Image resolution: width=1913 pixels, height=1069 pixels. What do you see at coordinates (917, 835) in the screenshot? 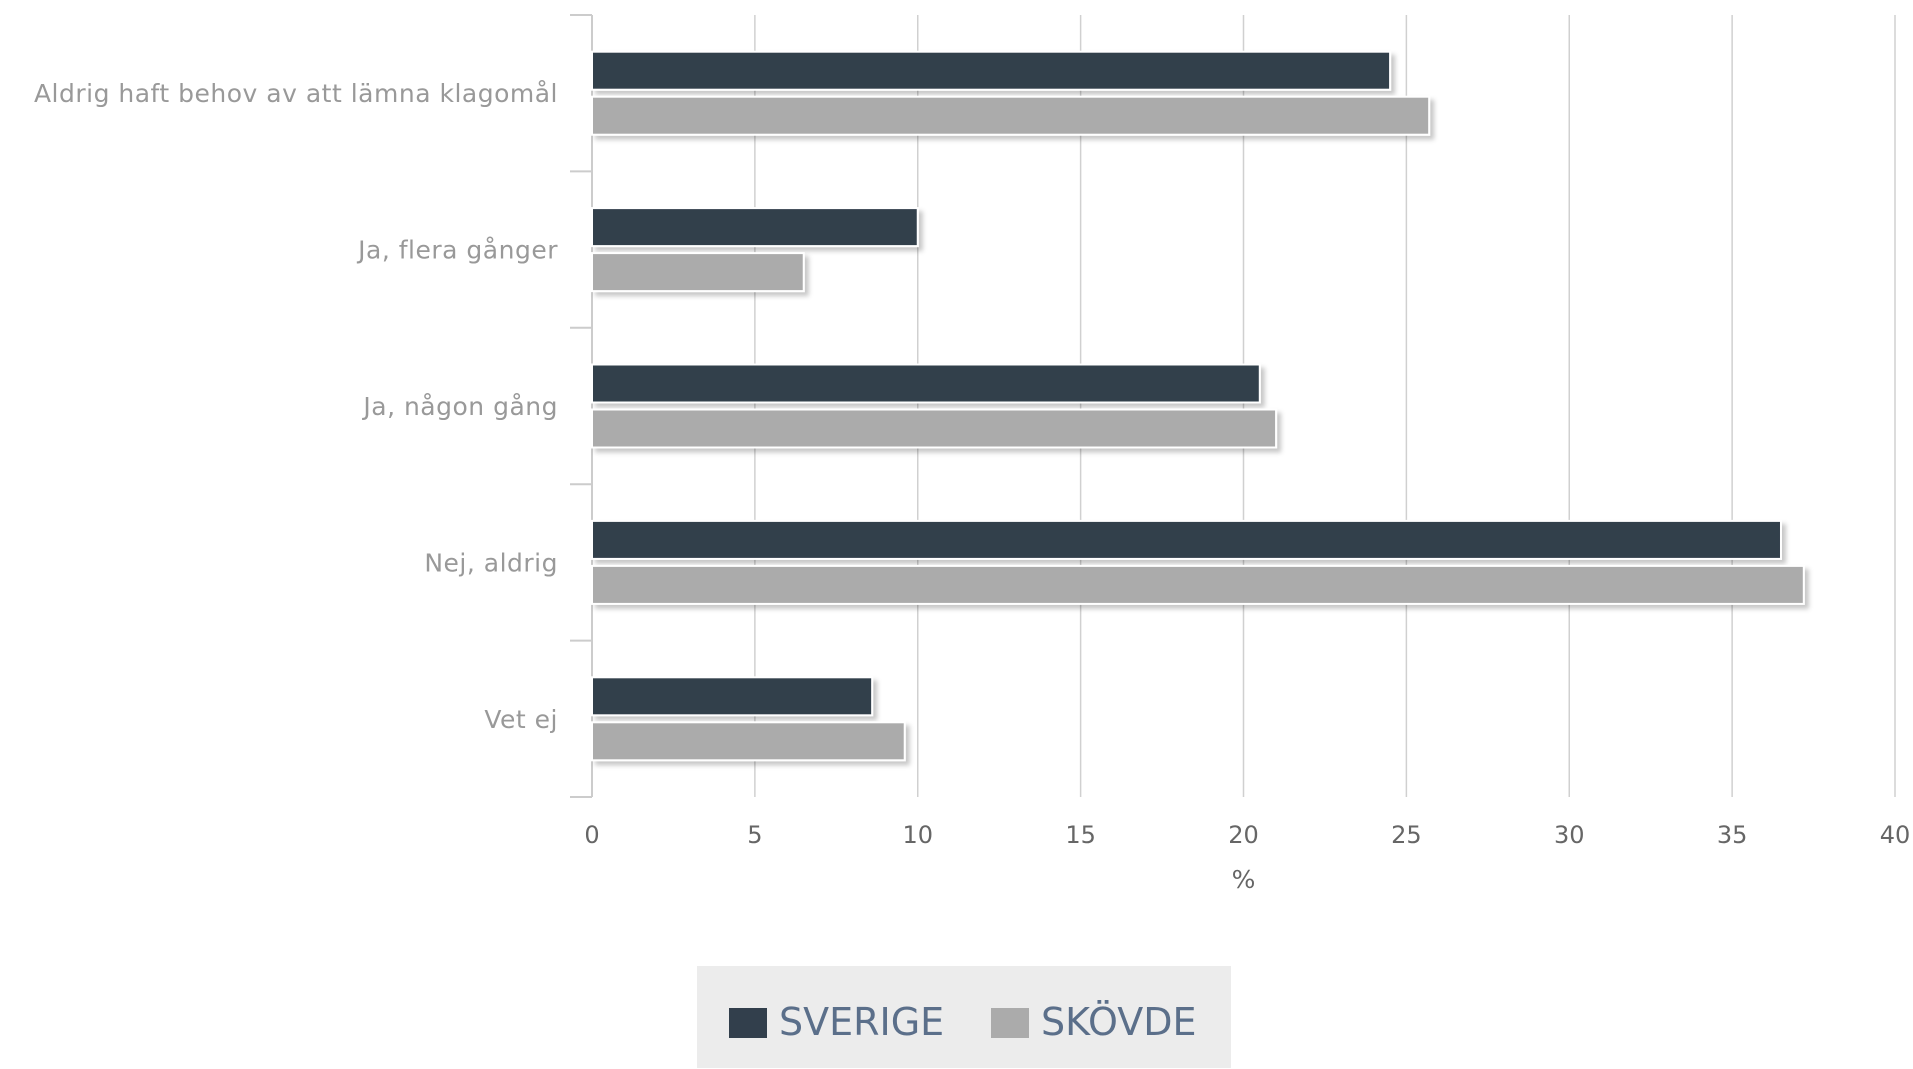
I see `x-tick-label: 10` at bounding box center [917, 835].